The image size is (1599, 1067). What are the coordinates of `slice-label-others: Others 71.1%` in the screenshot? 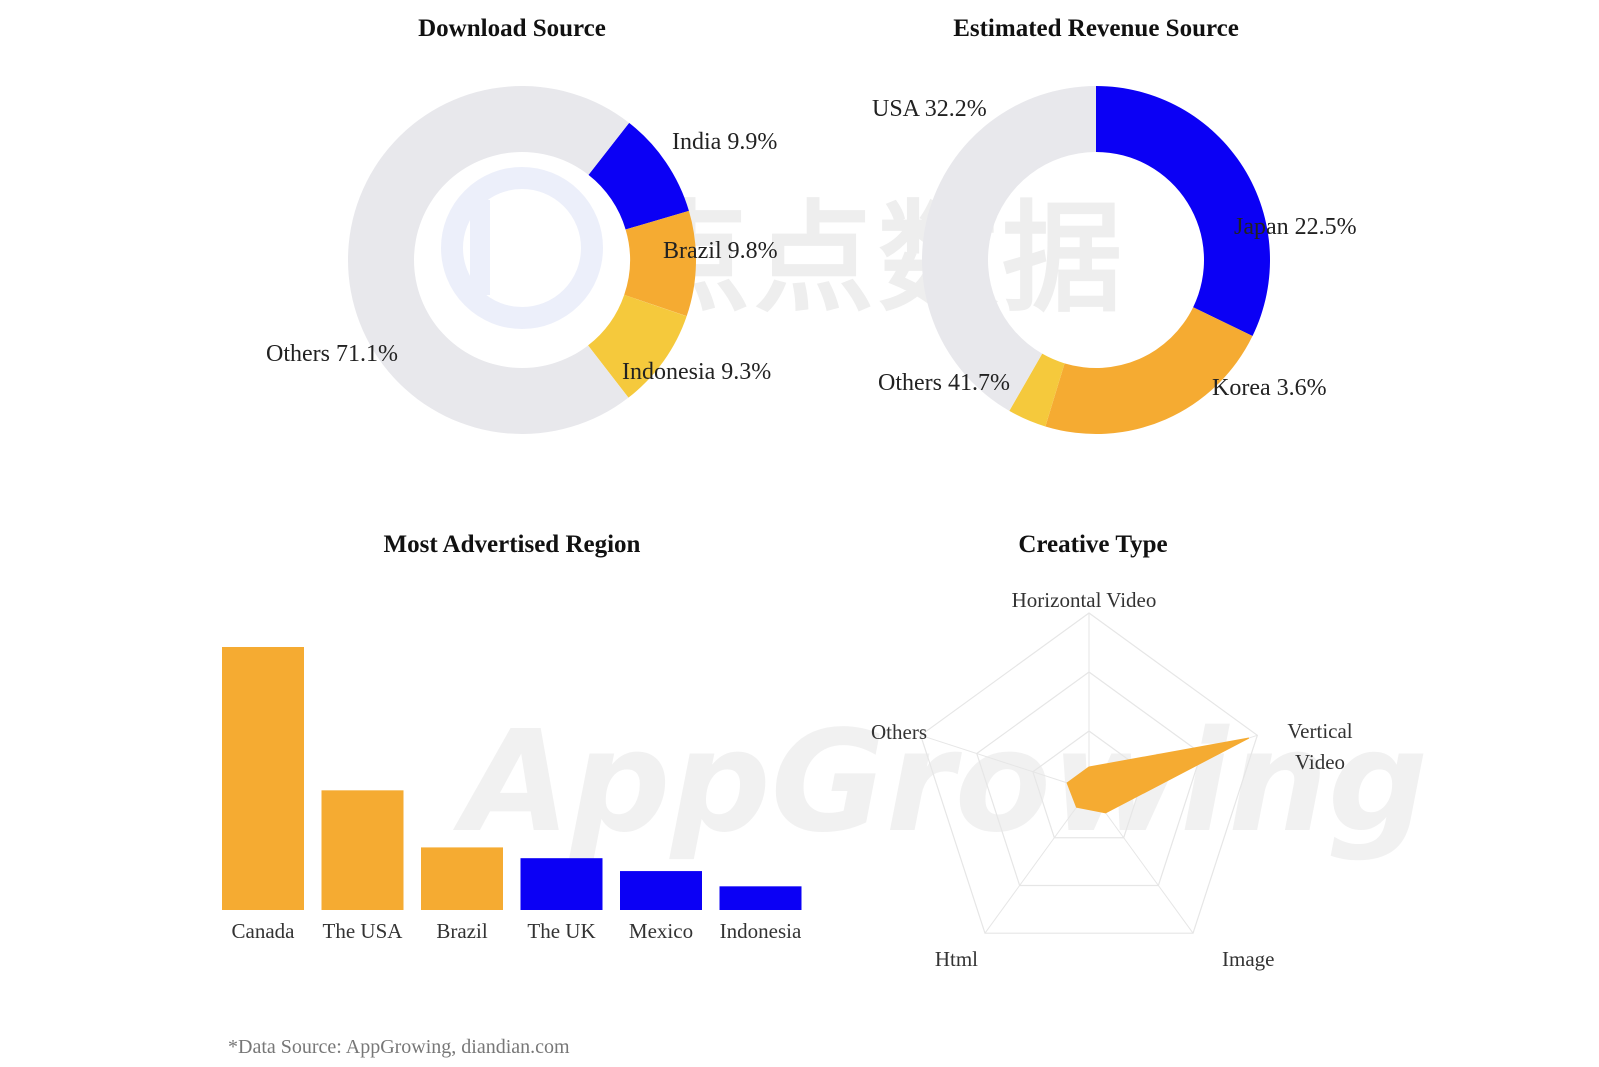 It's located at (332, 354).